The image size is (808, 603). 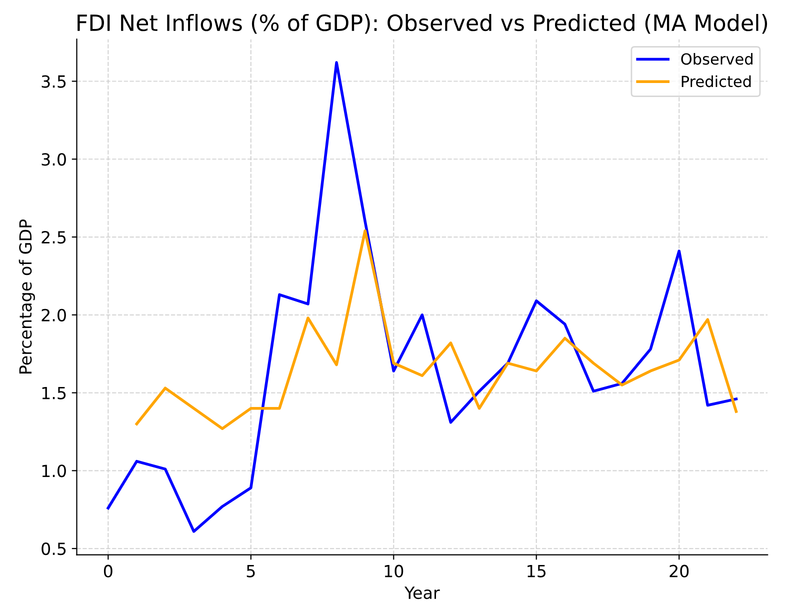 I want to click on legend-label: Predicted, so click(x=716, y=81).